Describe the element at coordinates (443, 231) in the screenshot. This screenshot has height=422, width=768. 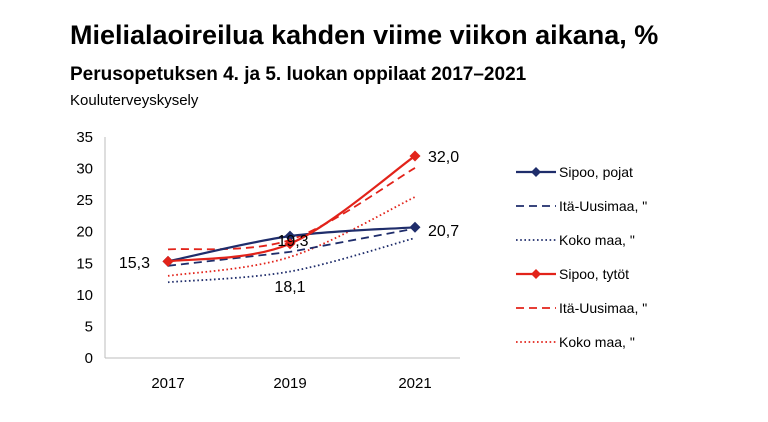
I see `data-label: 20,7` at that location.